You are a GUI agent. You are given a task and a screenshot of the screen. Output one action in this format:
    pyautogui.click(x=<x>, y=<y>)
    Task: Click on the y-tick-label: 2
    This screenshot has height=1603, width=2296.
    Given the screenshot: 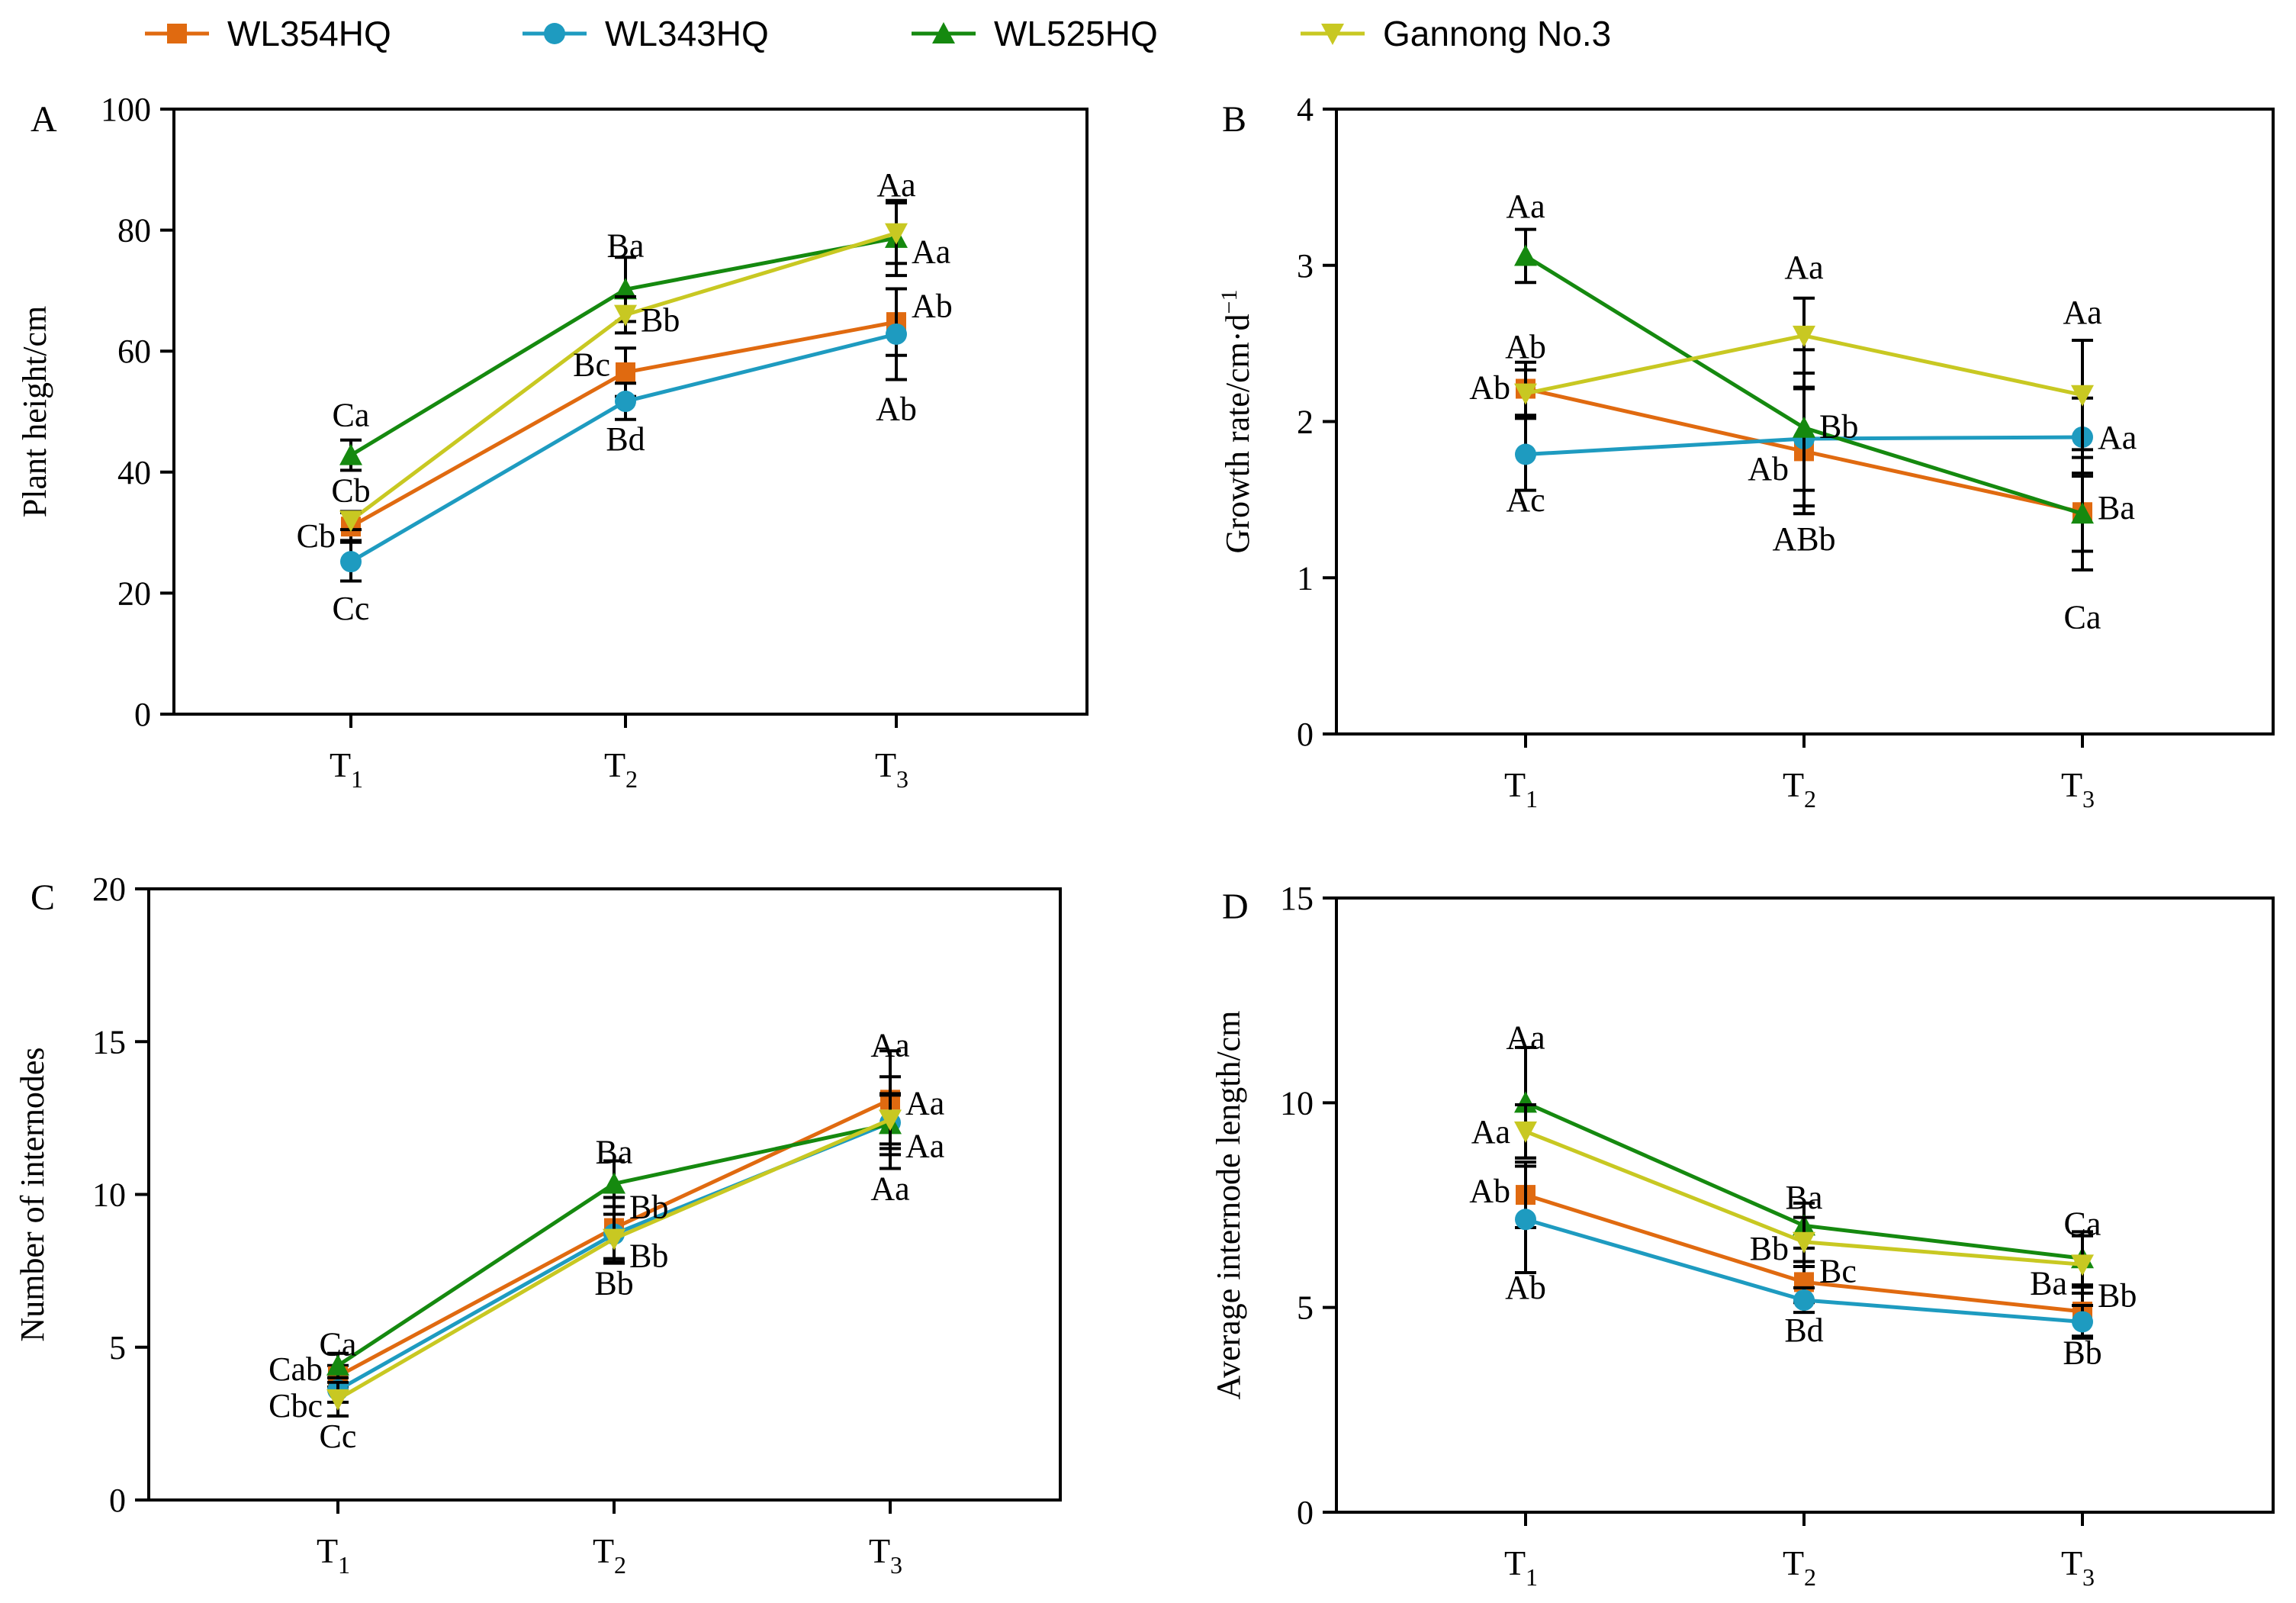 What is the action you would take?
    pyautogui.click(x=1306, y=423)
    